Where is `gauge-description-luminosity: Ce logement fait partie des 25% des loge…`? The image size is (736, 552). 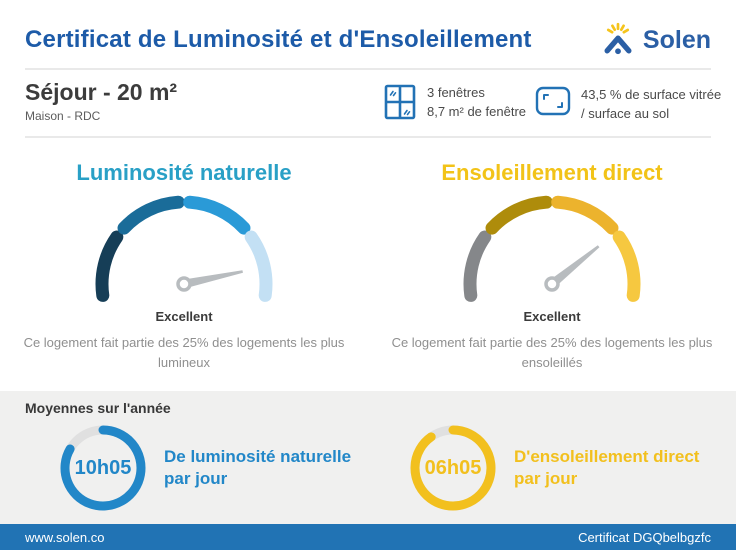 gauge-description-luminosity: Ce logement fait partie des 25% des loge… is located at coordinates (184, 352).